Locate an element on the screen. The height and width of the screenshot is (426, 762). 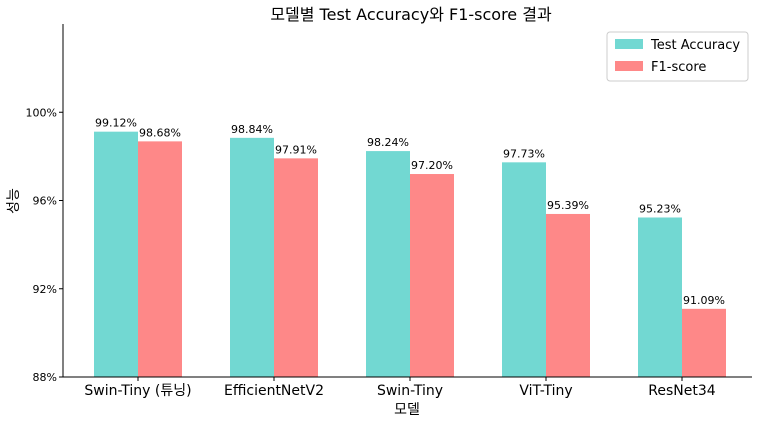
x-tick-label: Swin-Tiny (튜닝) is located at coordinates (137, 391).